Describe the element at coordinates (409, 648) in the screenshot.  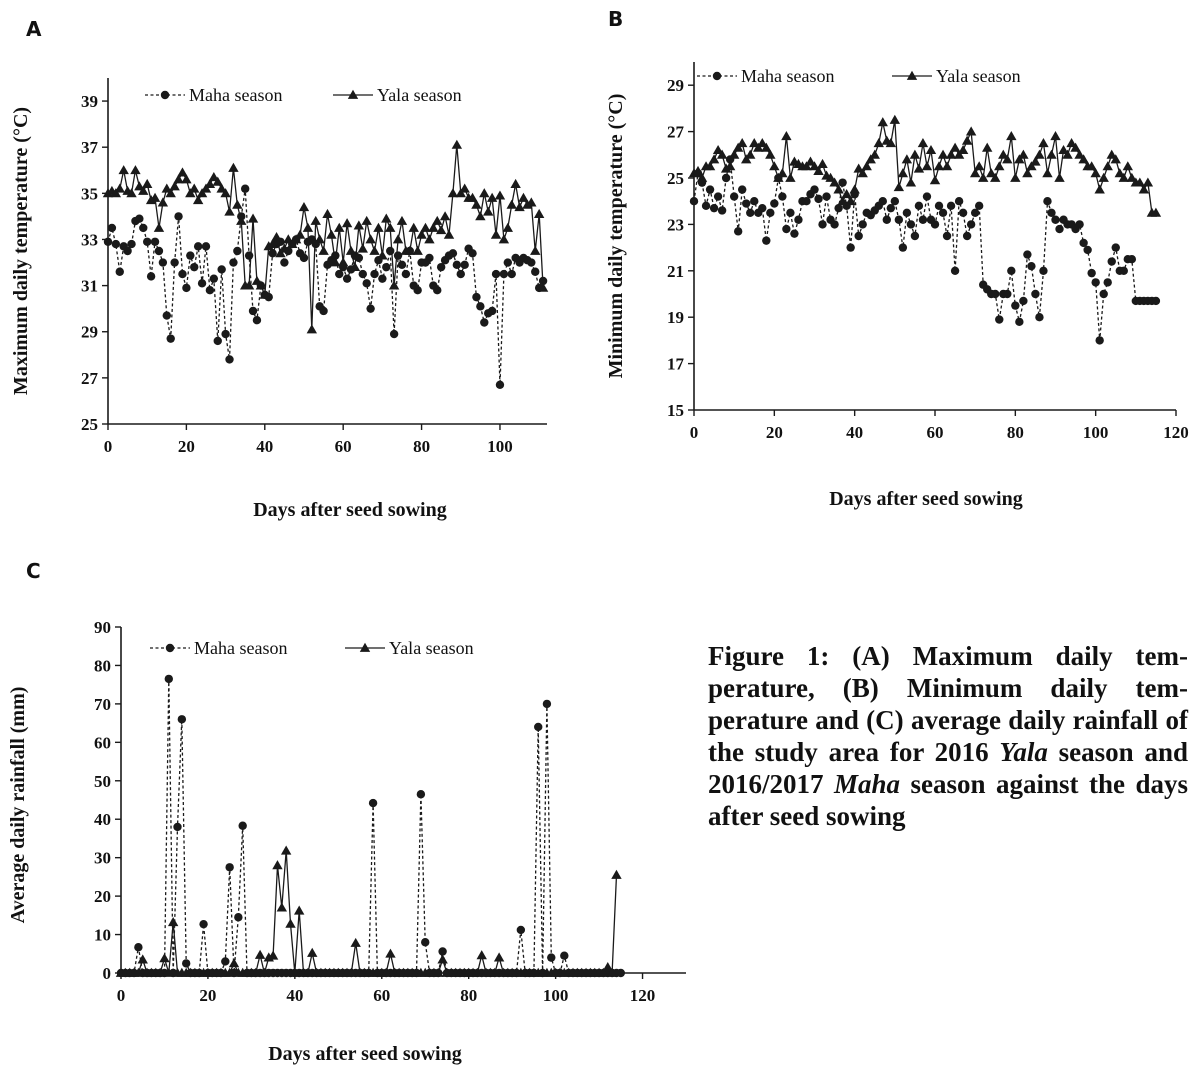
I see `legend-entry-c-yala-season: Yala season` at that location.